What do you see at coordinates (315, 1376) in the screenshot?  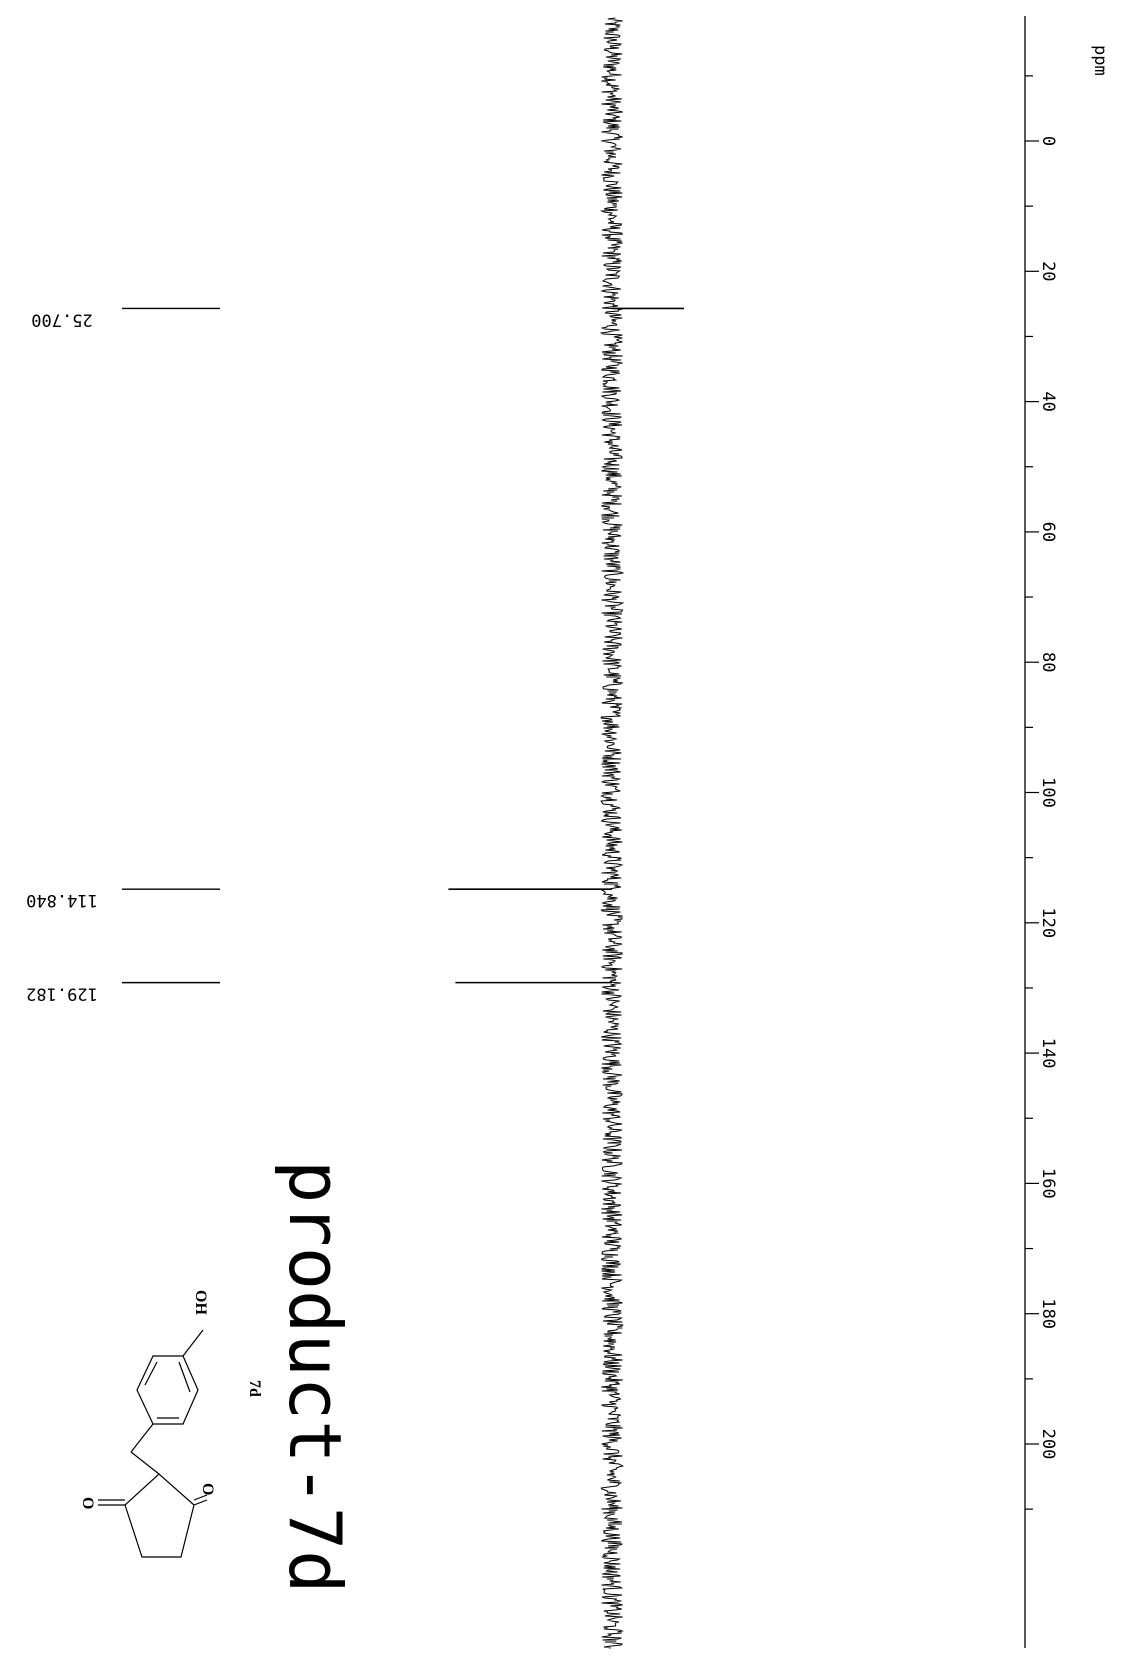 I see `spectrum-title: product-7d` at bounding box center [315, 1376].